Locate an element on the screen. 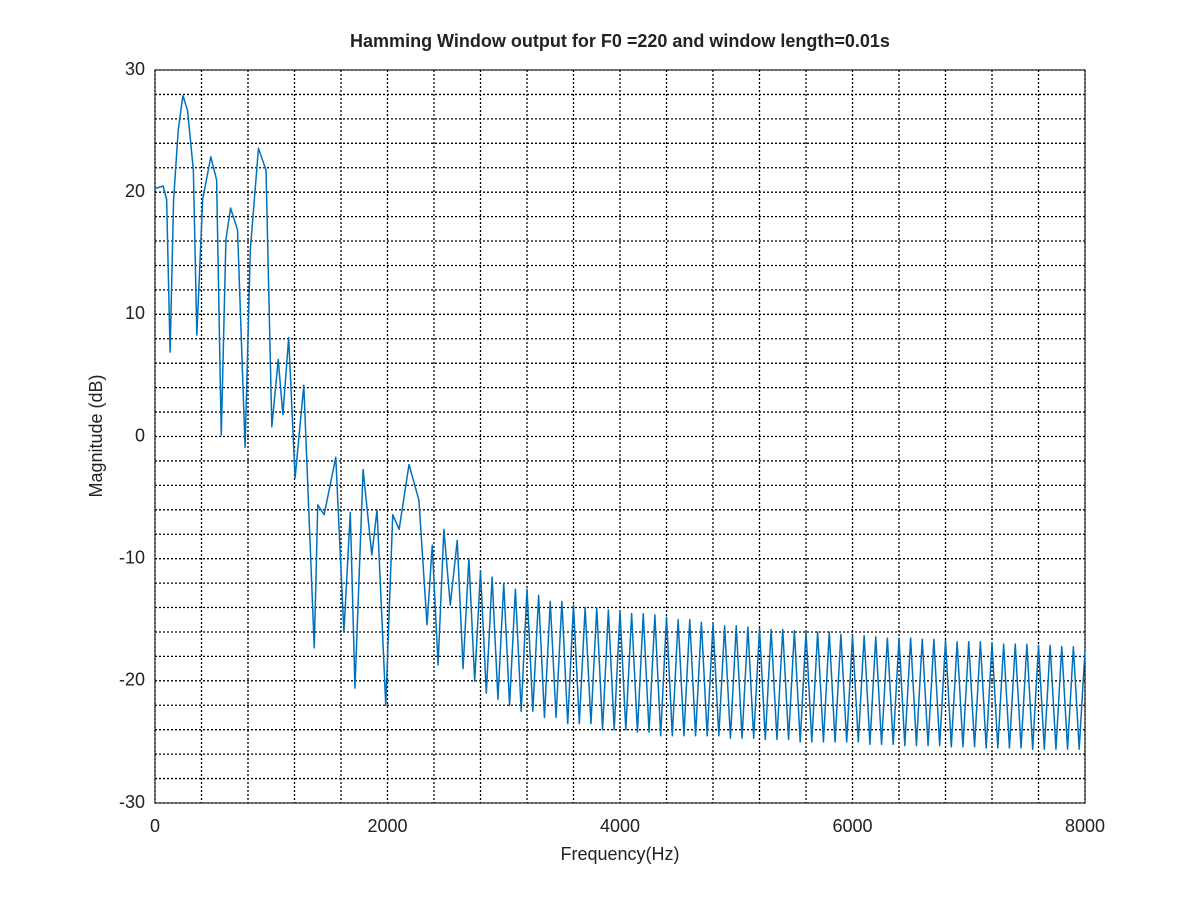 The height and width of the screenshot is (905, 1200). y-tick-label: 30 is located at coordinates (135, 69).